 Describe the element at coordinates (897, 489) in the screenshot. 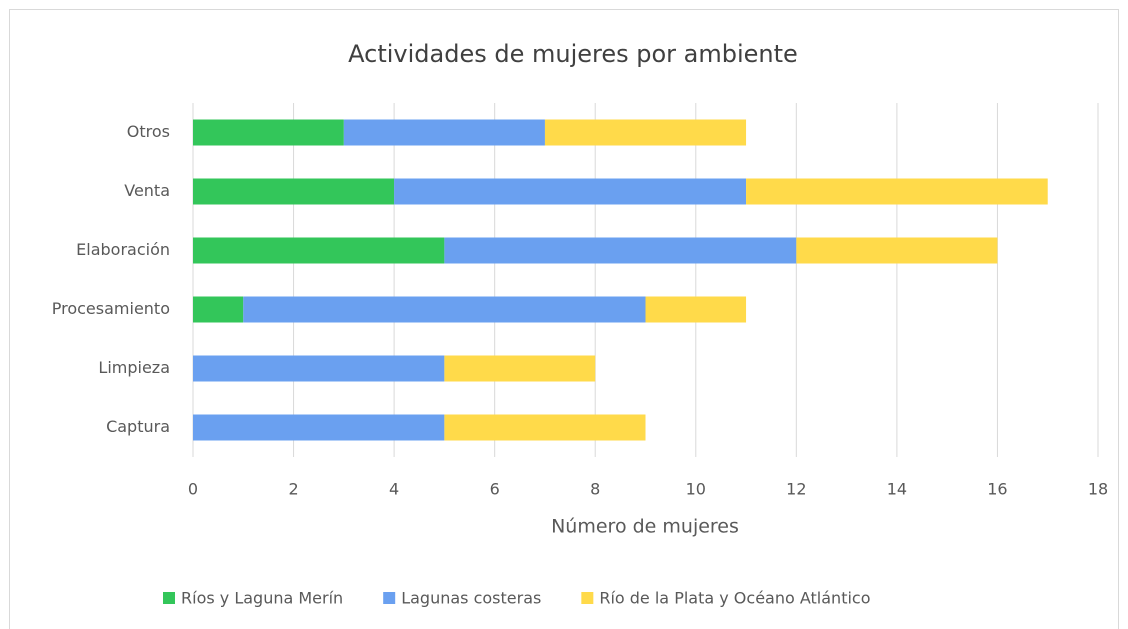

I see `x-tick-label: 14` at that location.